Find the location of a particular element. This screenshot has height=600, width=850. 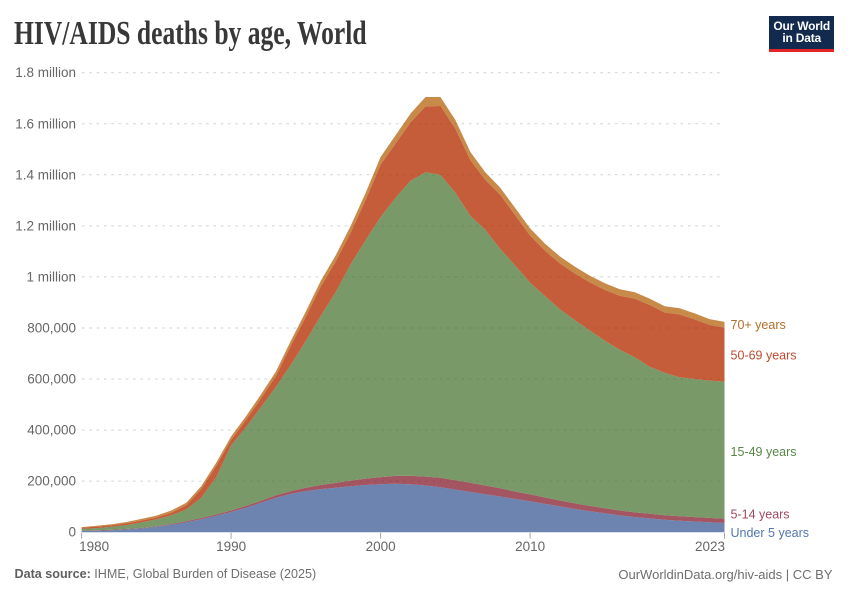

svg-text: 1.6 million is located at coordinates (45, 123).